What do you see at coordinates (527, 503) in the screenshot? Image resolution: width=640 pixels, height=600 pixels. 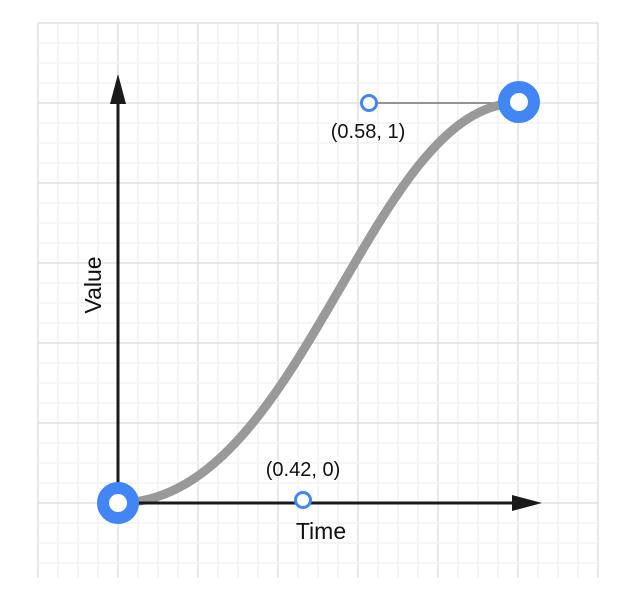 I see `x-axis-arrow-icon` at bounding box center [527, 503].